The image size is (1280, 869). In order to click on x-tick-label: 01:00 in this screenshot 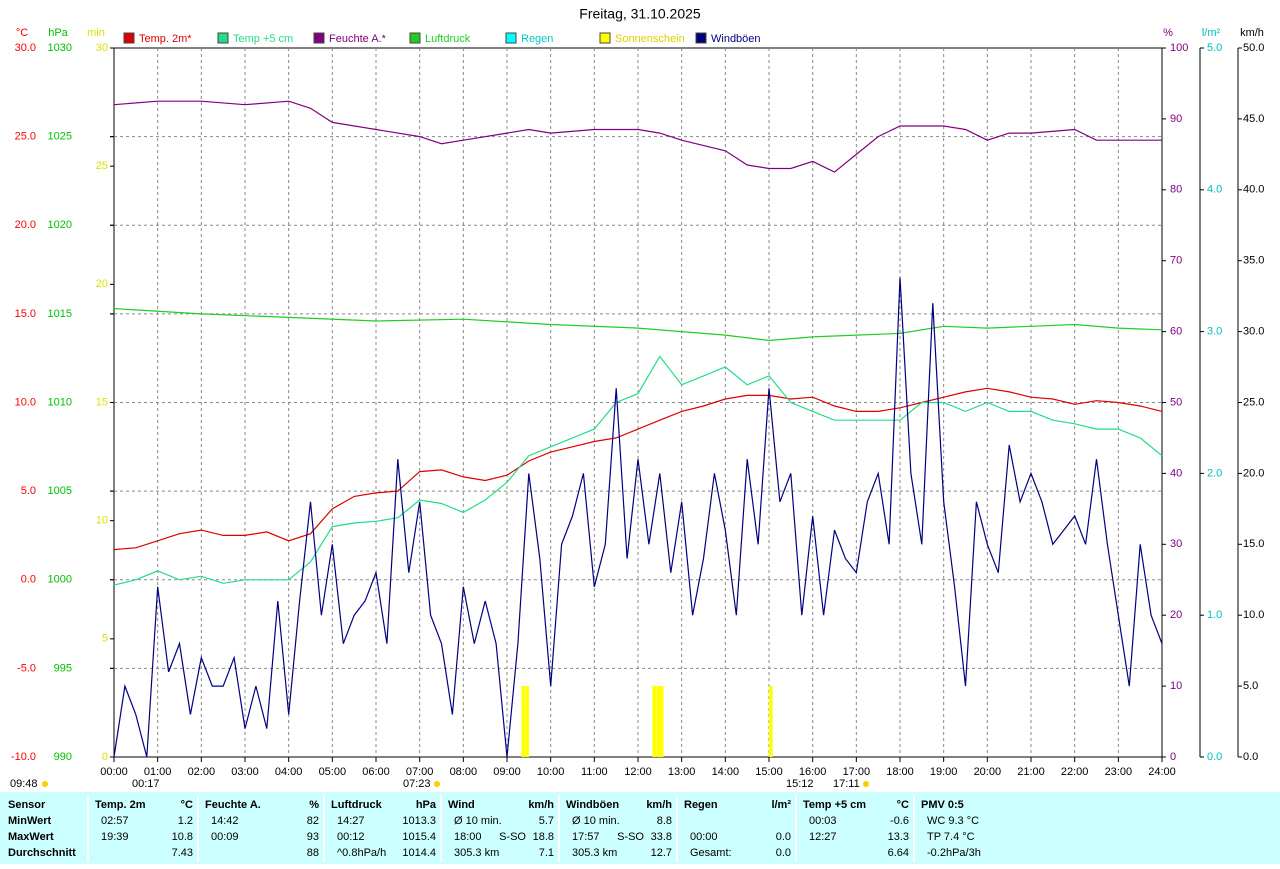, I will do `click(158, 772)`.